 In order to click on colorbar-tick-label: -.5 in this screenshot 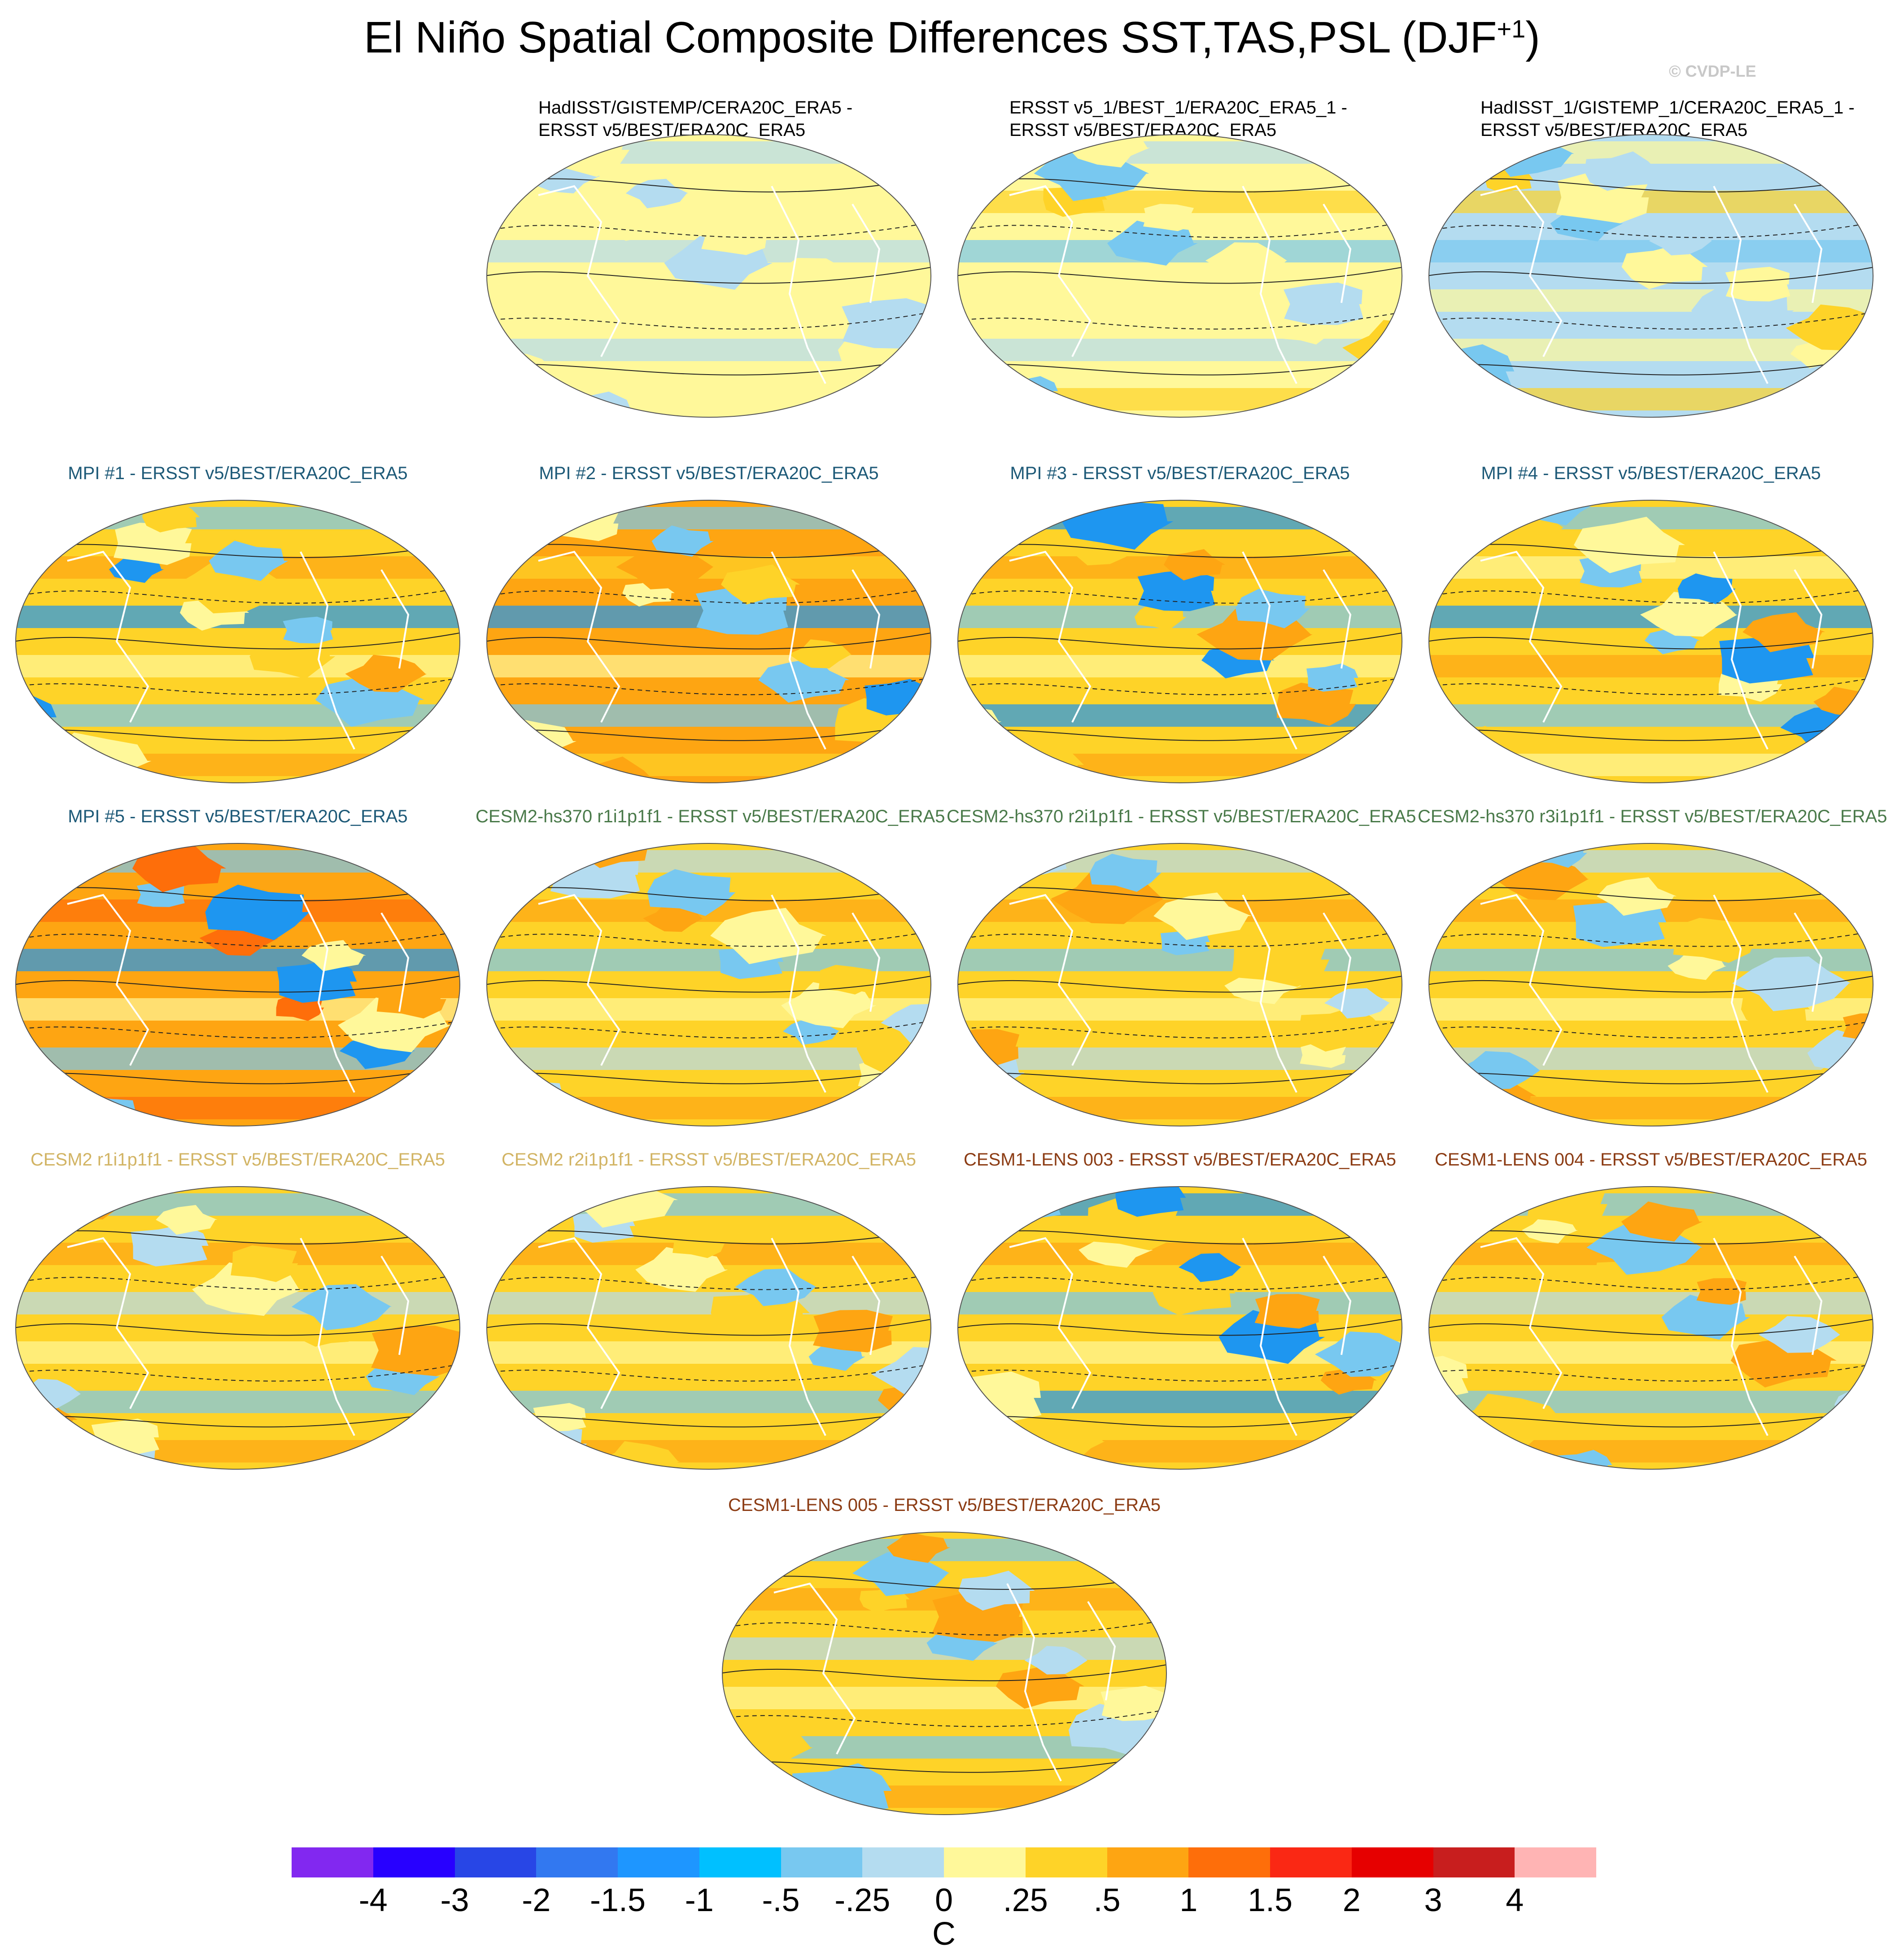, I will do `click(781, 1900)`.